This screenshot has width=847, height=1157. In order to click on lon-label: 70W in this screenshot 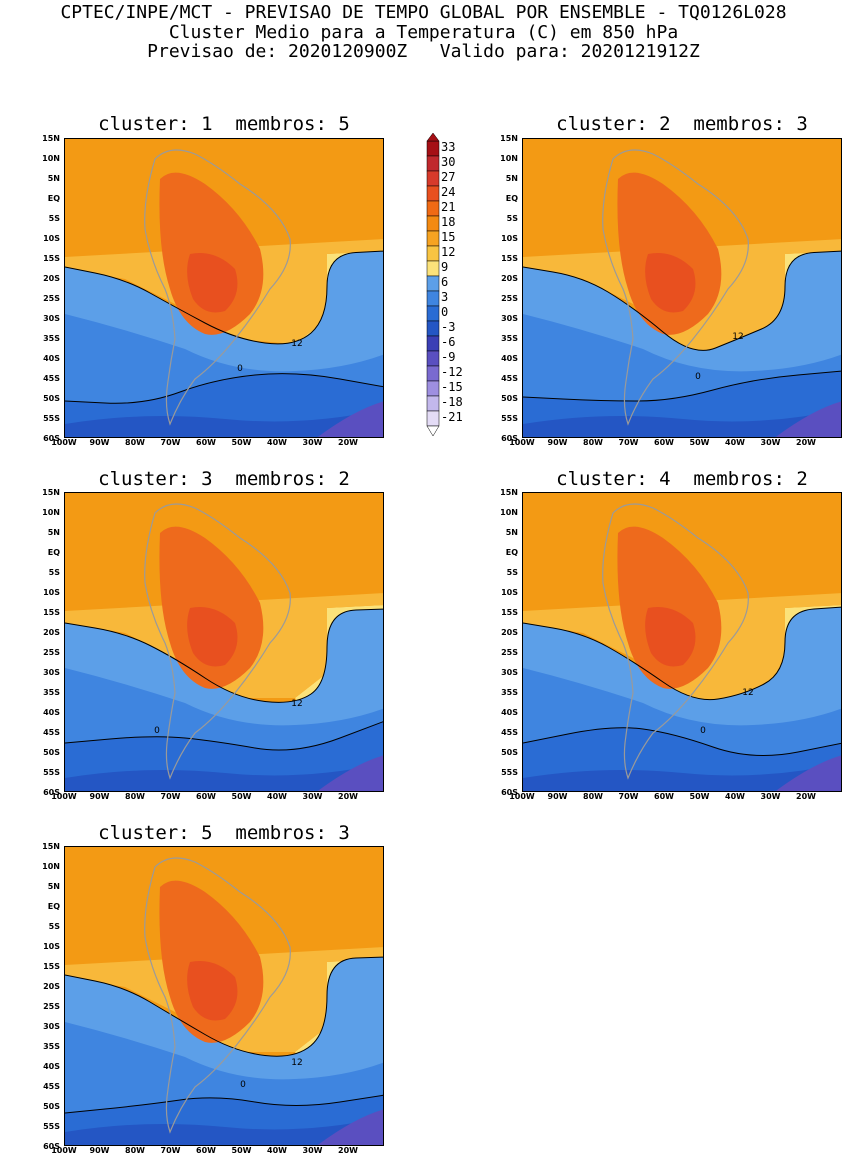, I will do `click(628, 442)`.